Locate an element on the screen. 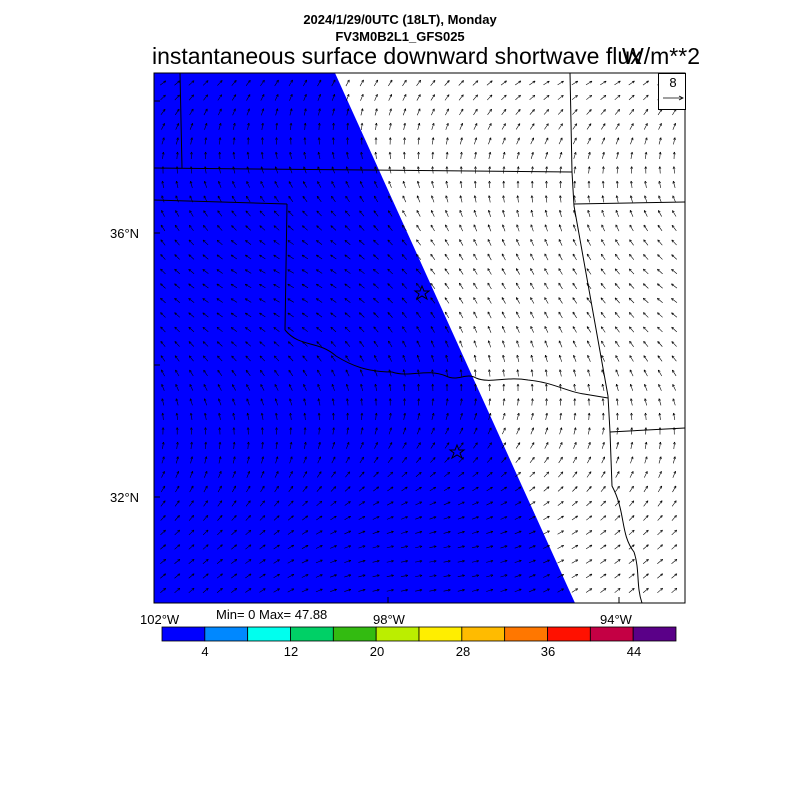 The width and height of the screenshot is (800, 800). star-marker-icon is located at coordinates (457, 451).